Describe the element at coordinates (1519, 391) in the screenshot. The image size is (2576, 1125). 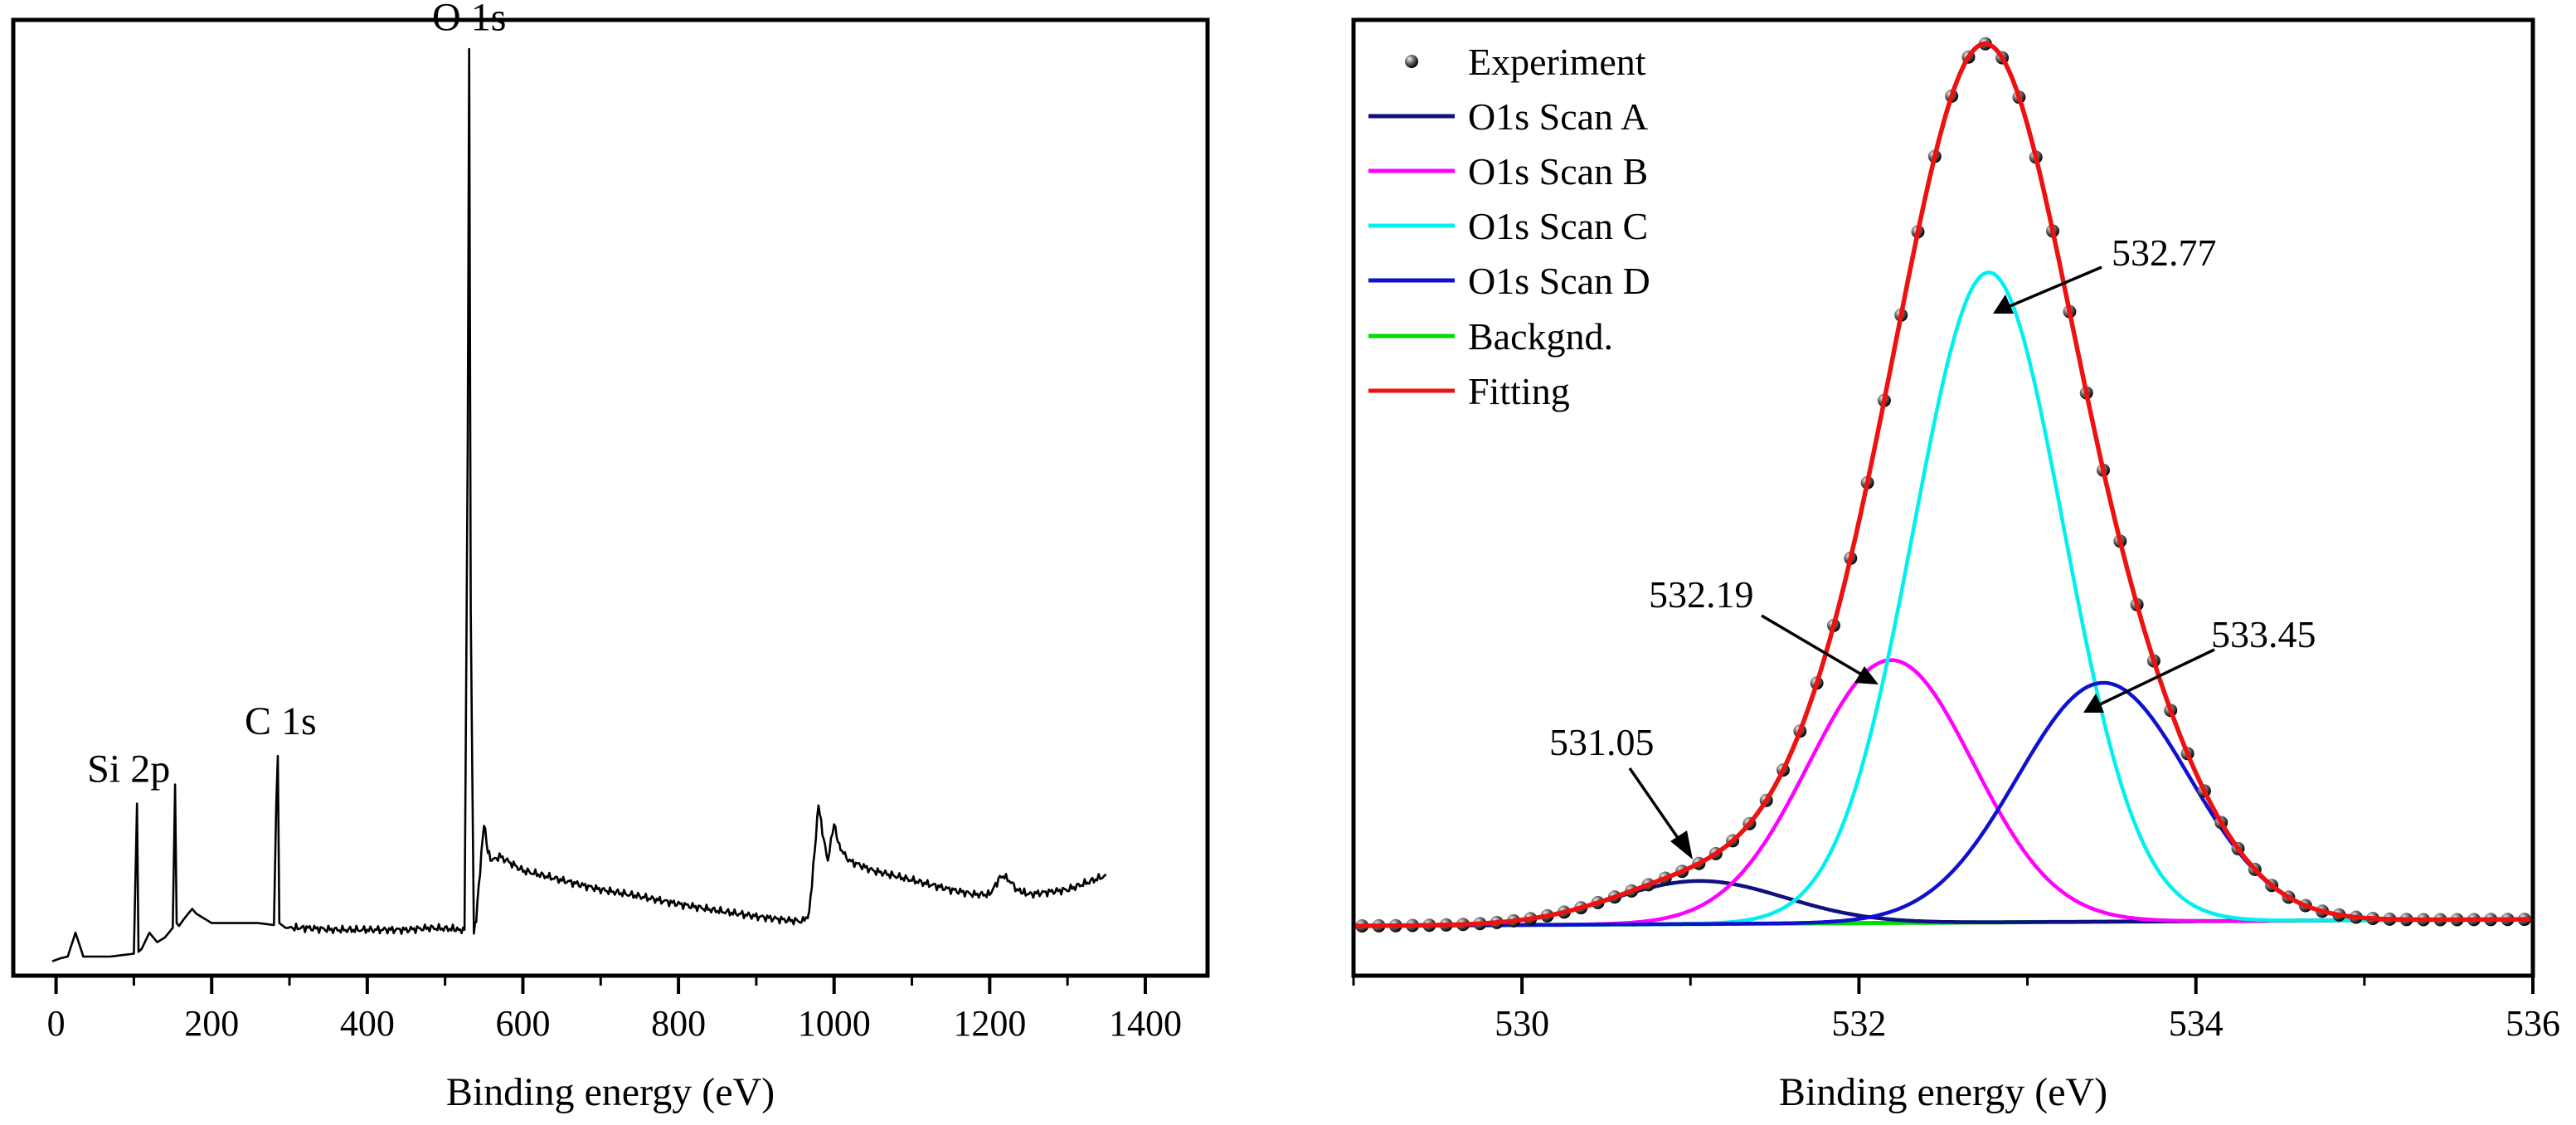
I see `legend-label: Fitting` at that location.